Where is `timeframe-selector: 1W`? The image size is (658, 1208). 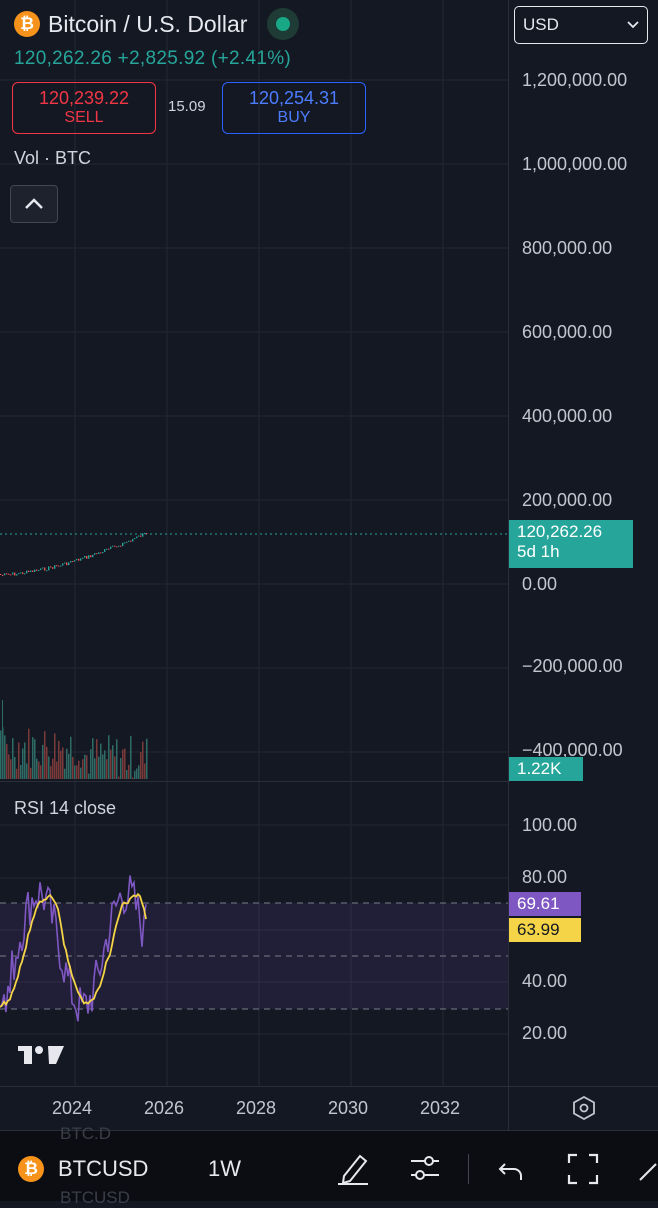
timeframe-selector: 1W is located at coordinates (224, 1168).